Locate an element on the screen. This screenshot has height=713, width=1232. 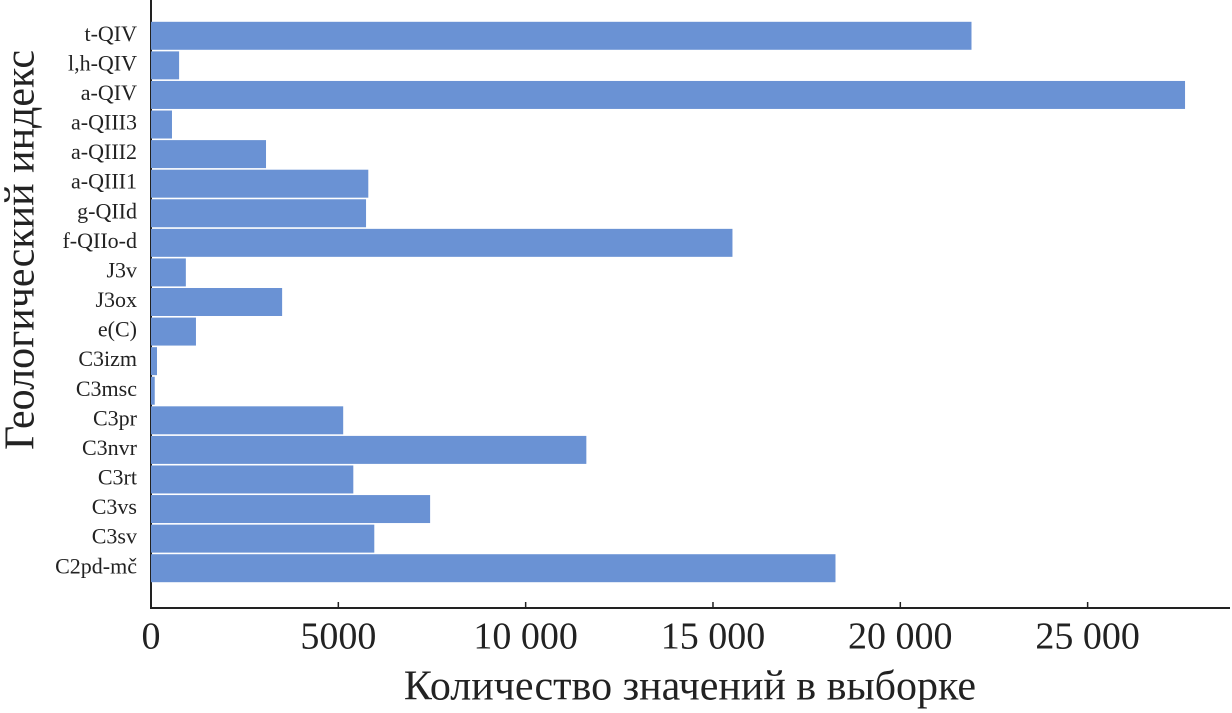
y-tick-label: e(C) is located at coordinates (117, 329).